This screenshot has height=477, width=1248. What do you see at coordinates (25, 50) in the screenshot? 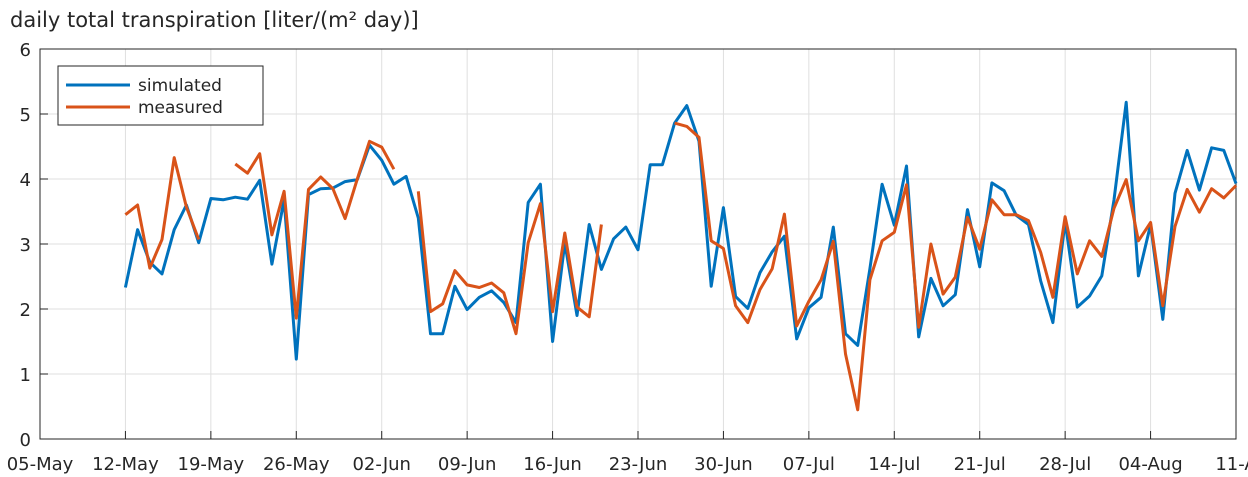
I see `y-tick-label: 6` at bounding box center [25, 50].